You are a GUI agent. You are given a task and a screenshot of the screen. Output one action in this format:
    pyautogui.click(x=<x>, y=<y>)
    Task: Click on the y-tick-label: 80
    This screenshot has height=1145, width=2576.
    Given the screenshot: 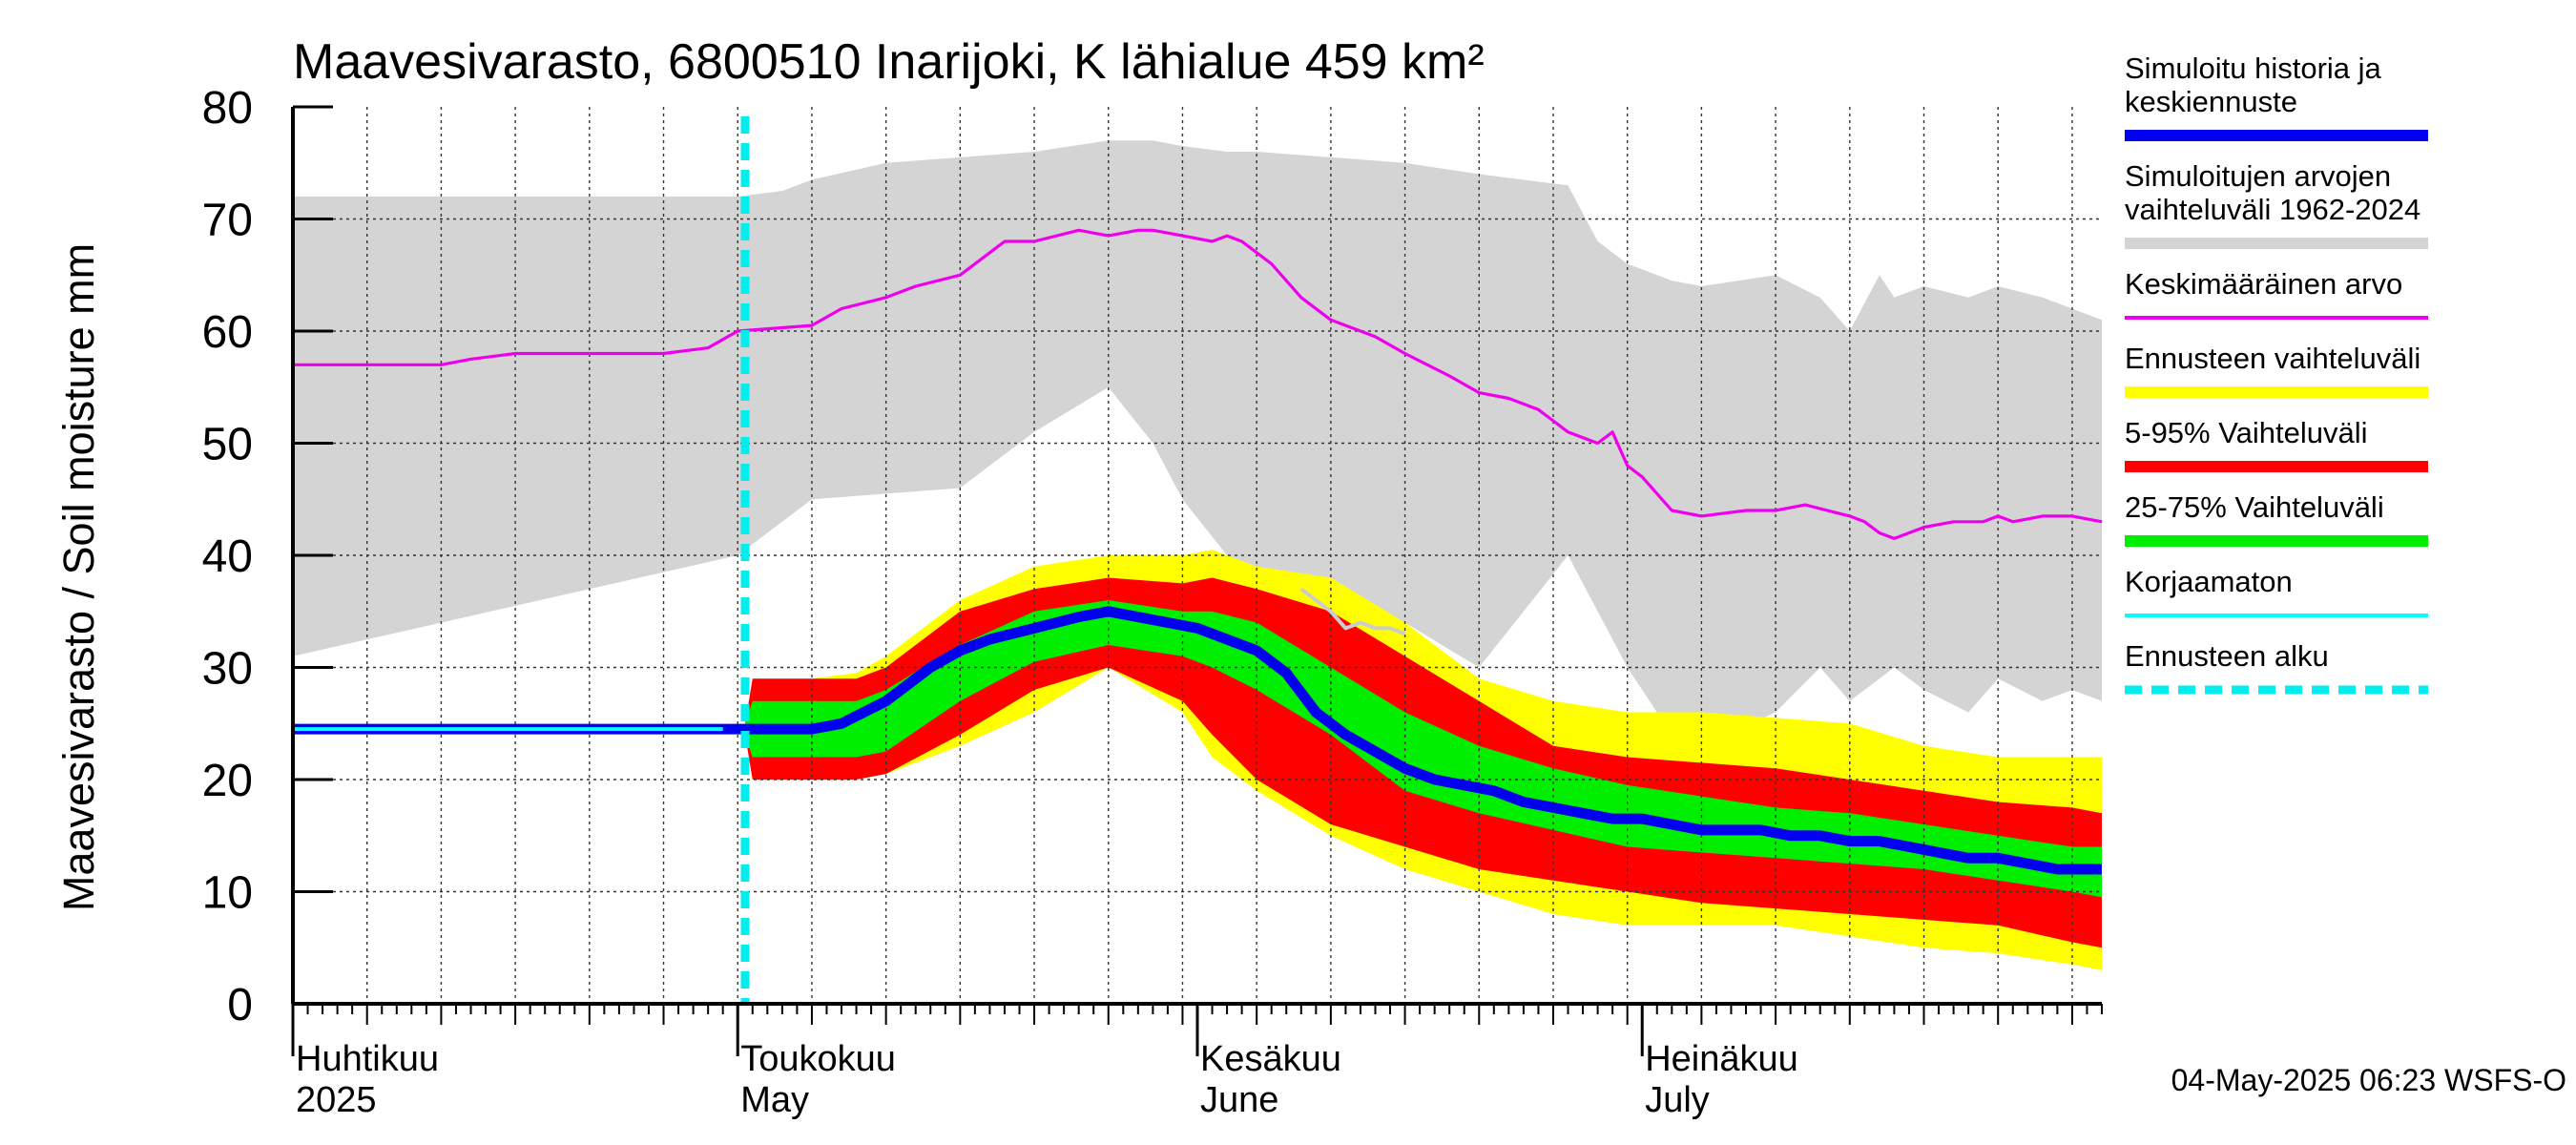 What is the action you would take?
    pyautogui.click(x=227, y=109)
    